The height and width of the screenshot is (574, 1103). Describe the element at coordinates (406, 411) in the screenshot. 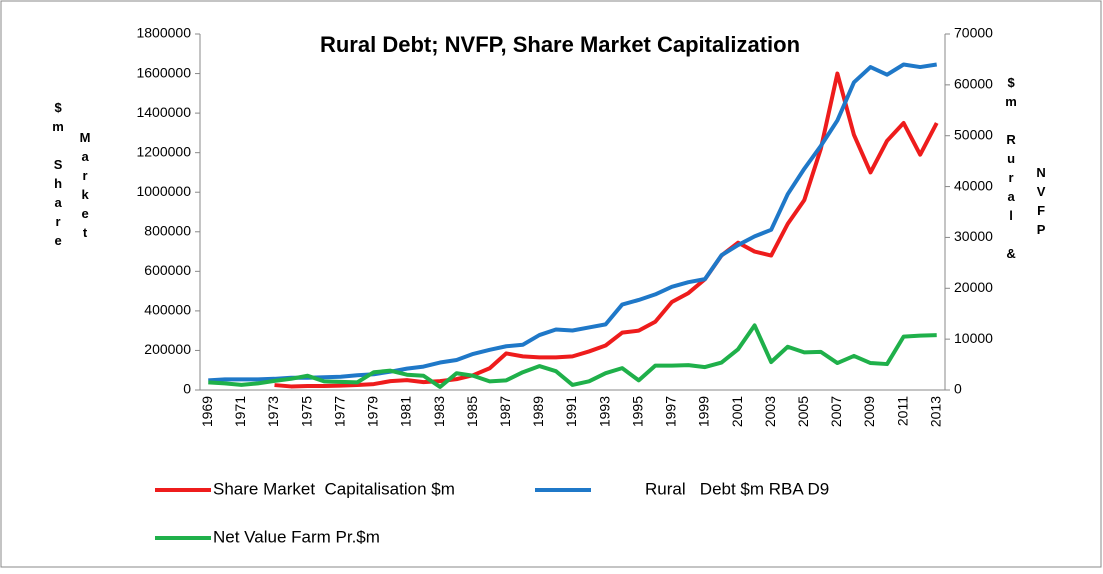

I see `x-tick-label: 1981` at that location.